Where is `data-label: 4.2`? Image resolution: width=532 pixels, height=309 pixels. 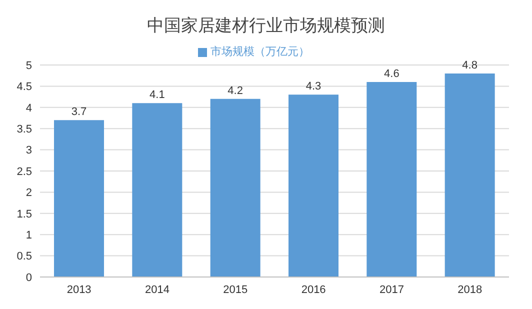 data-label: 4.2 is located at coordinates (235, 90).